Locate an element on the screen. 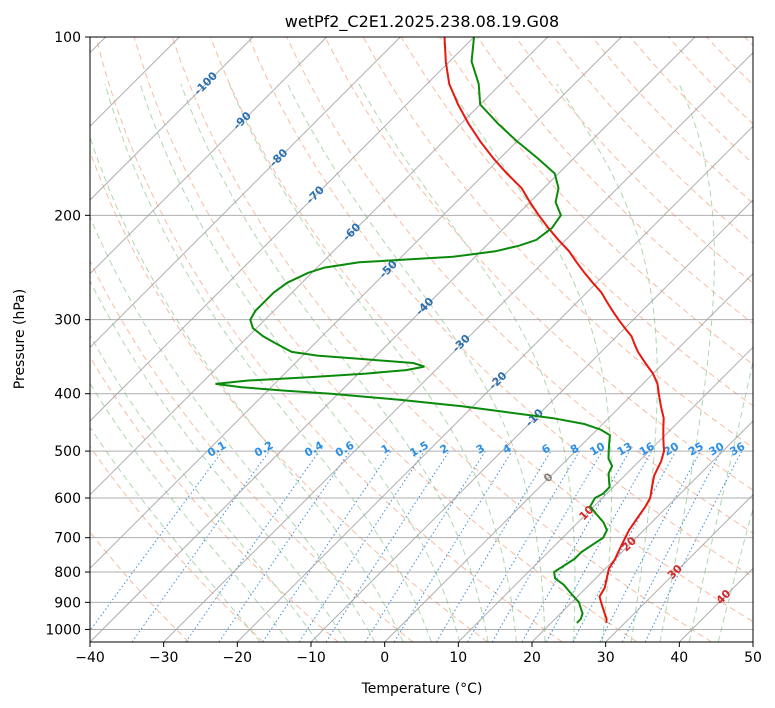  x-tick-label: 30 is located at coordinates (606, 658).